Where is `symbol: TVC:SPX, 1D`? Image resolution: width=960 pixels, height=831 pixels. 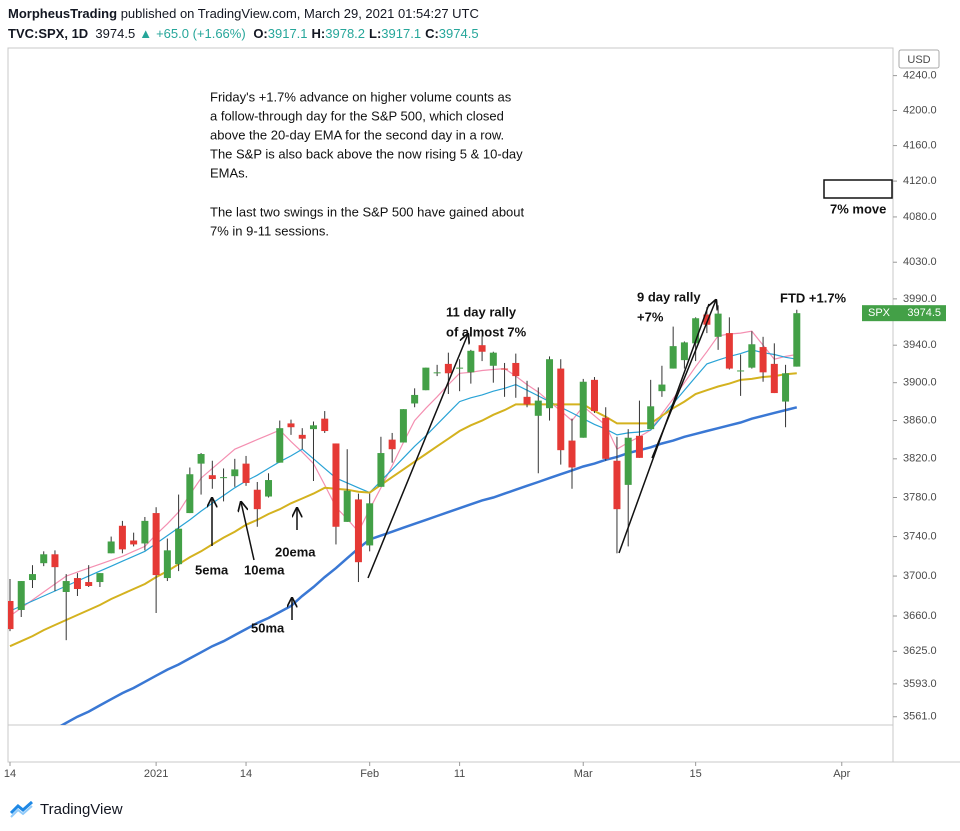 symbol: TVC:SPX, 1D is located at coordinates (48, 33).